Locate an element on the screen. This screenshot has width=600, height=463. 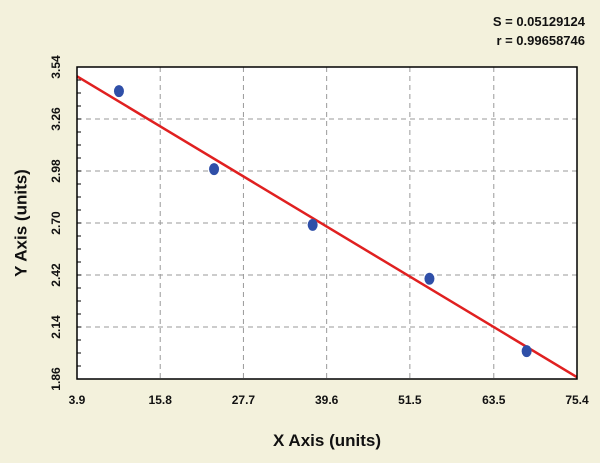
x-tick-label: 3.9 is located at coordinates (77, 400).